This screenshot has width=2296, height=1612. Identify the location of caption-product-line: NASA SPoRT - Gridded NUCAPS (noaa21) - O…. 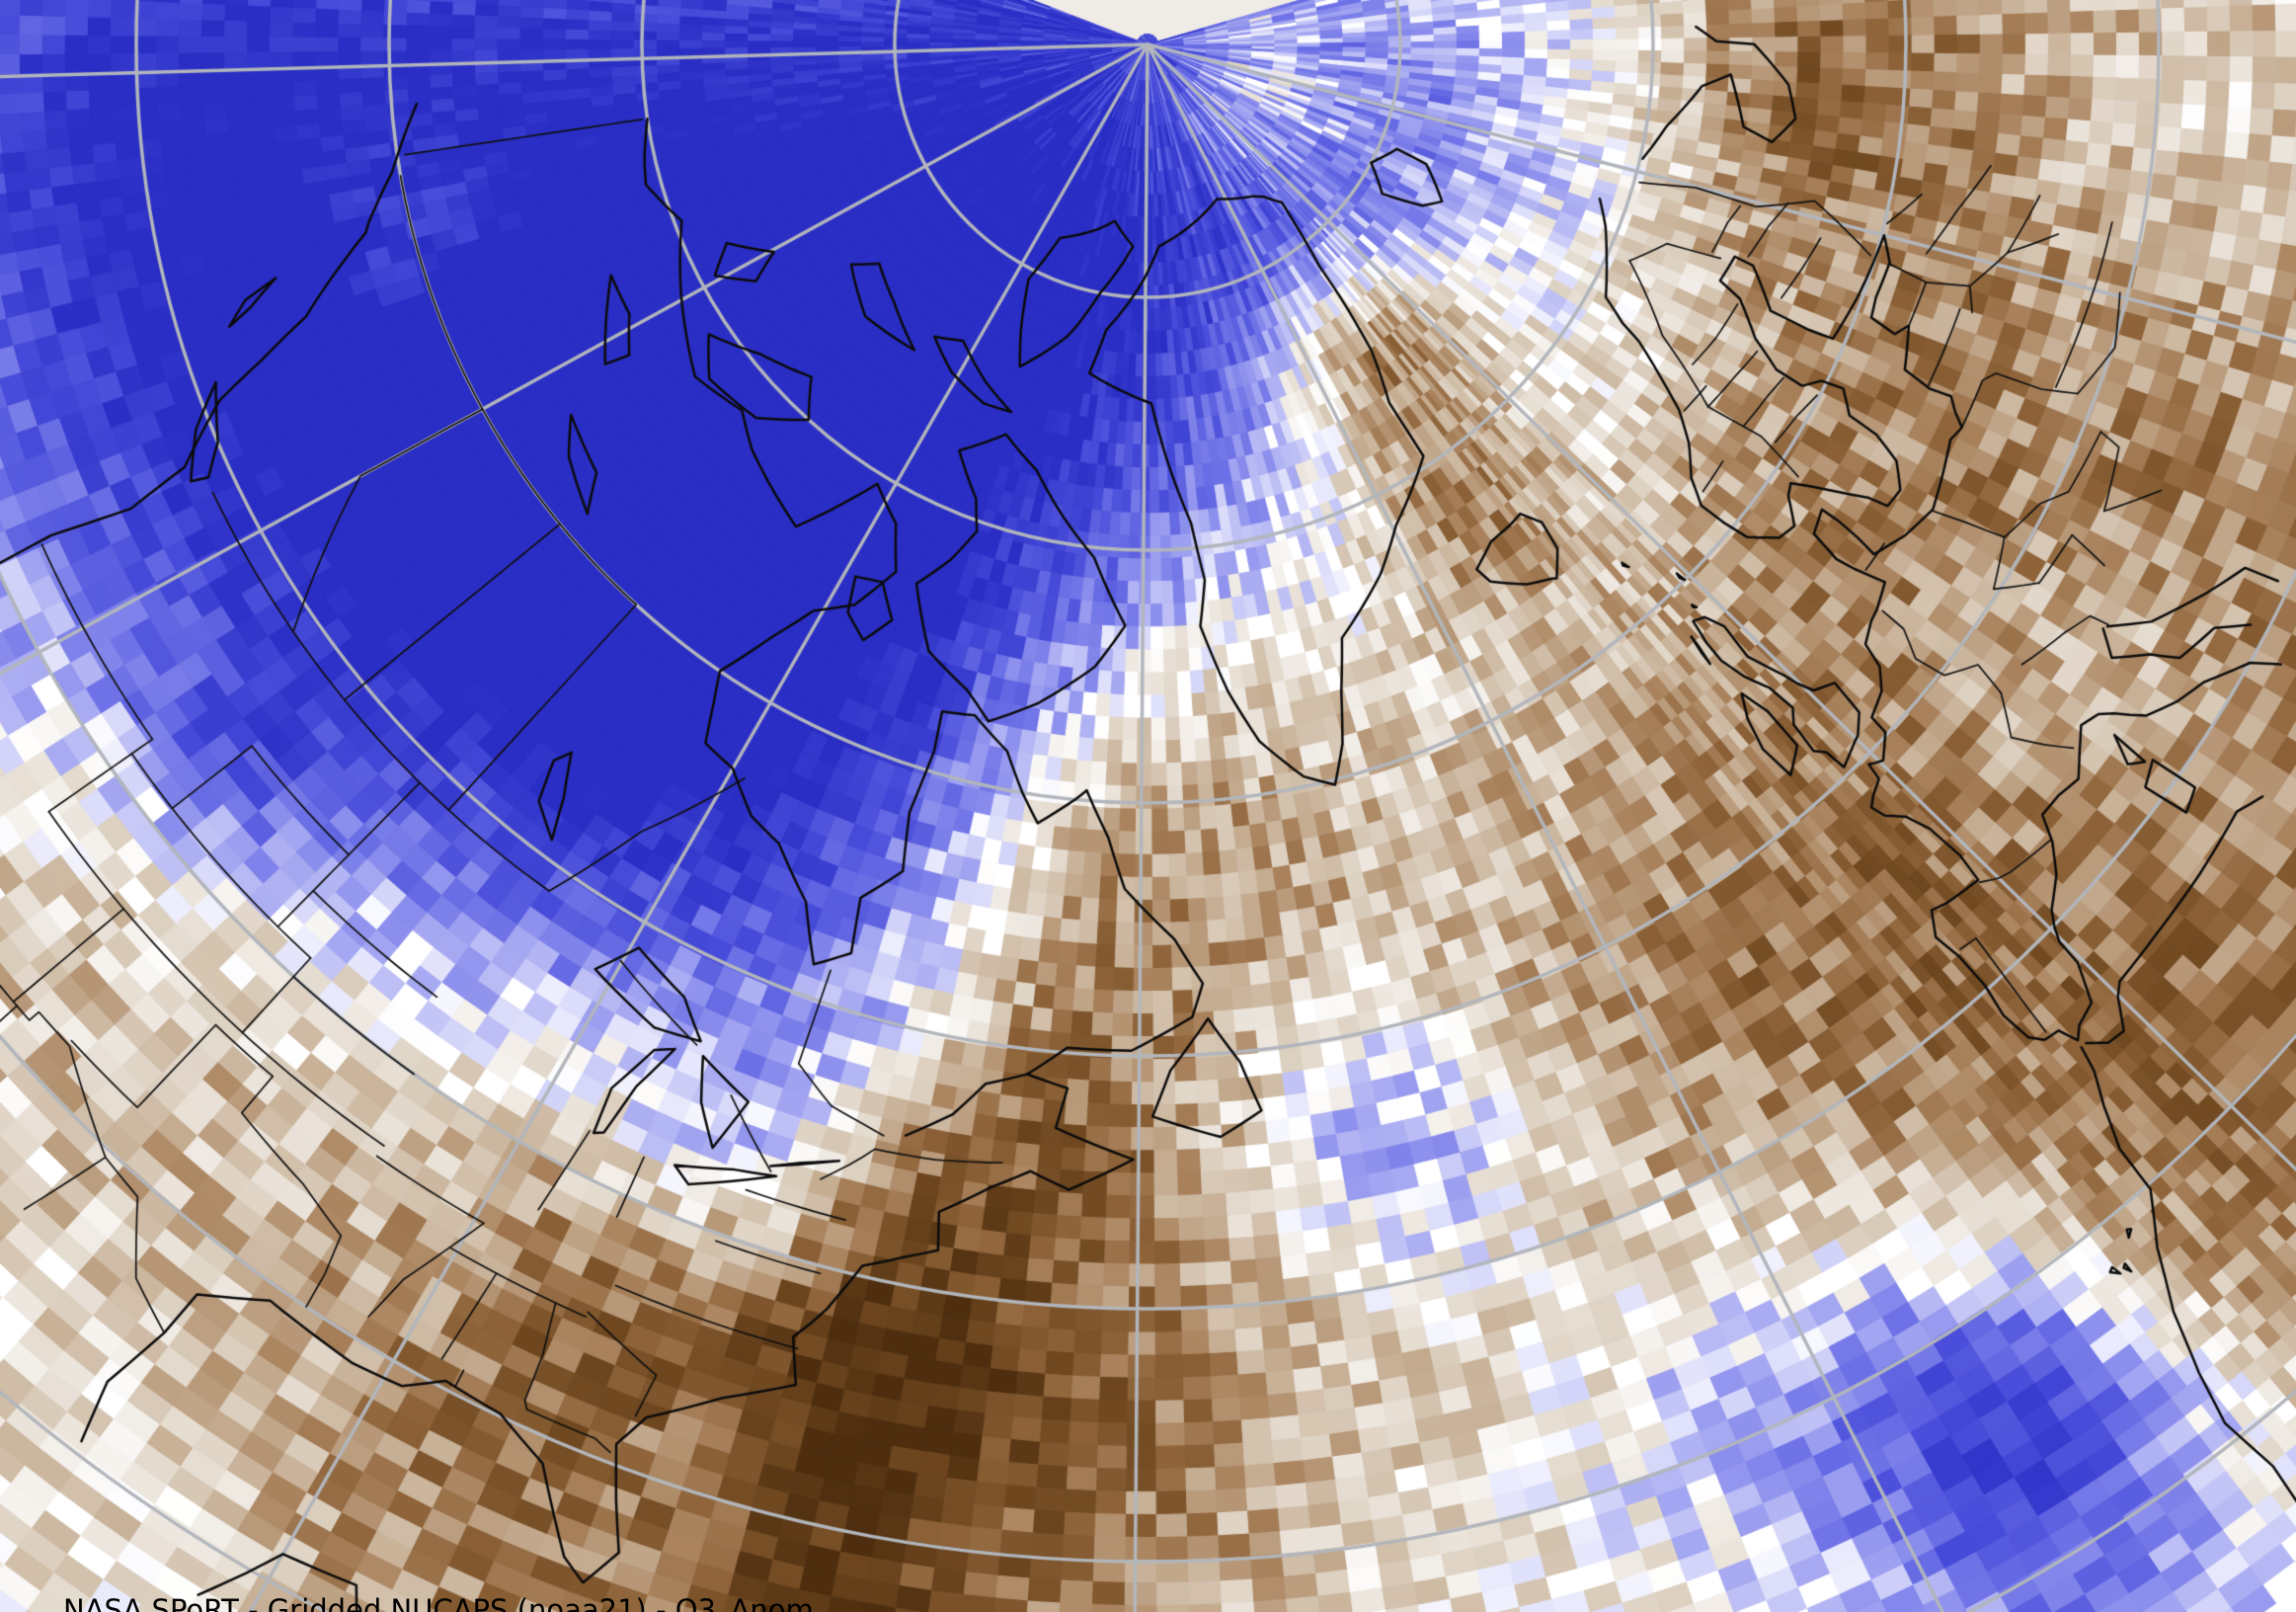
(439, 1603).